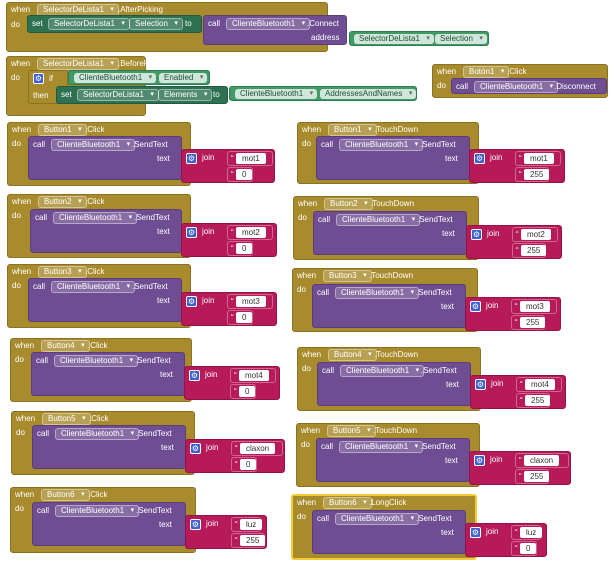 This screenshot has width=616, height=571. I want to click on property-dropdown: AddressesAndNames, so click(368, 94).